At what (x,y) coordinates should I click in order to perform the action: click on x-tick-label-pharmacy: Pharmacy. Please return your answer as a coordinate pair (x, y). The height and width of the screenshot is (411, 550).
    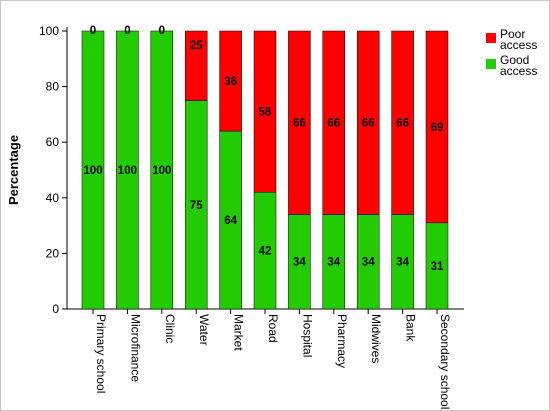
    Looking at the image, I should click on (342, 341).